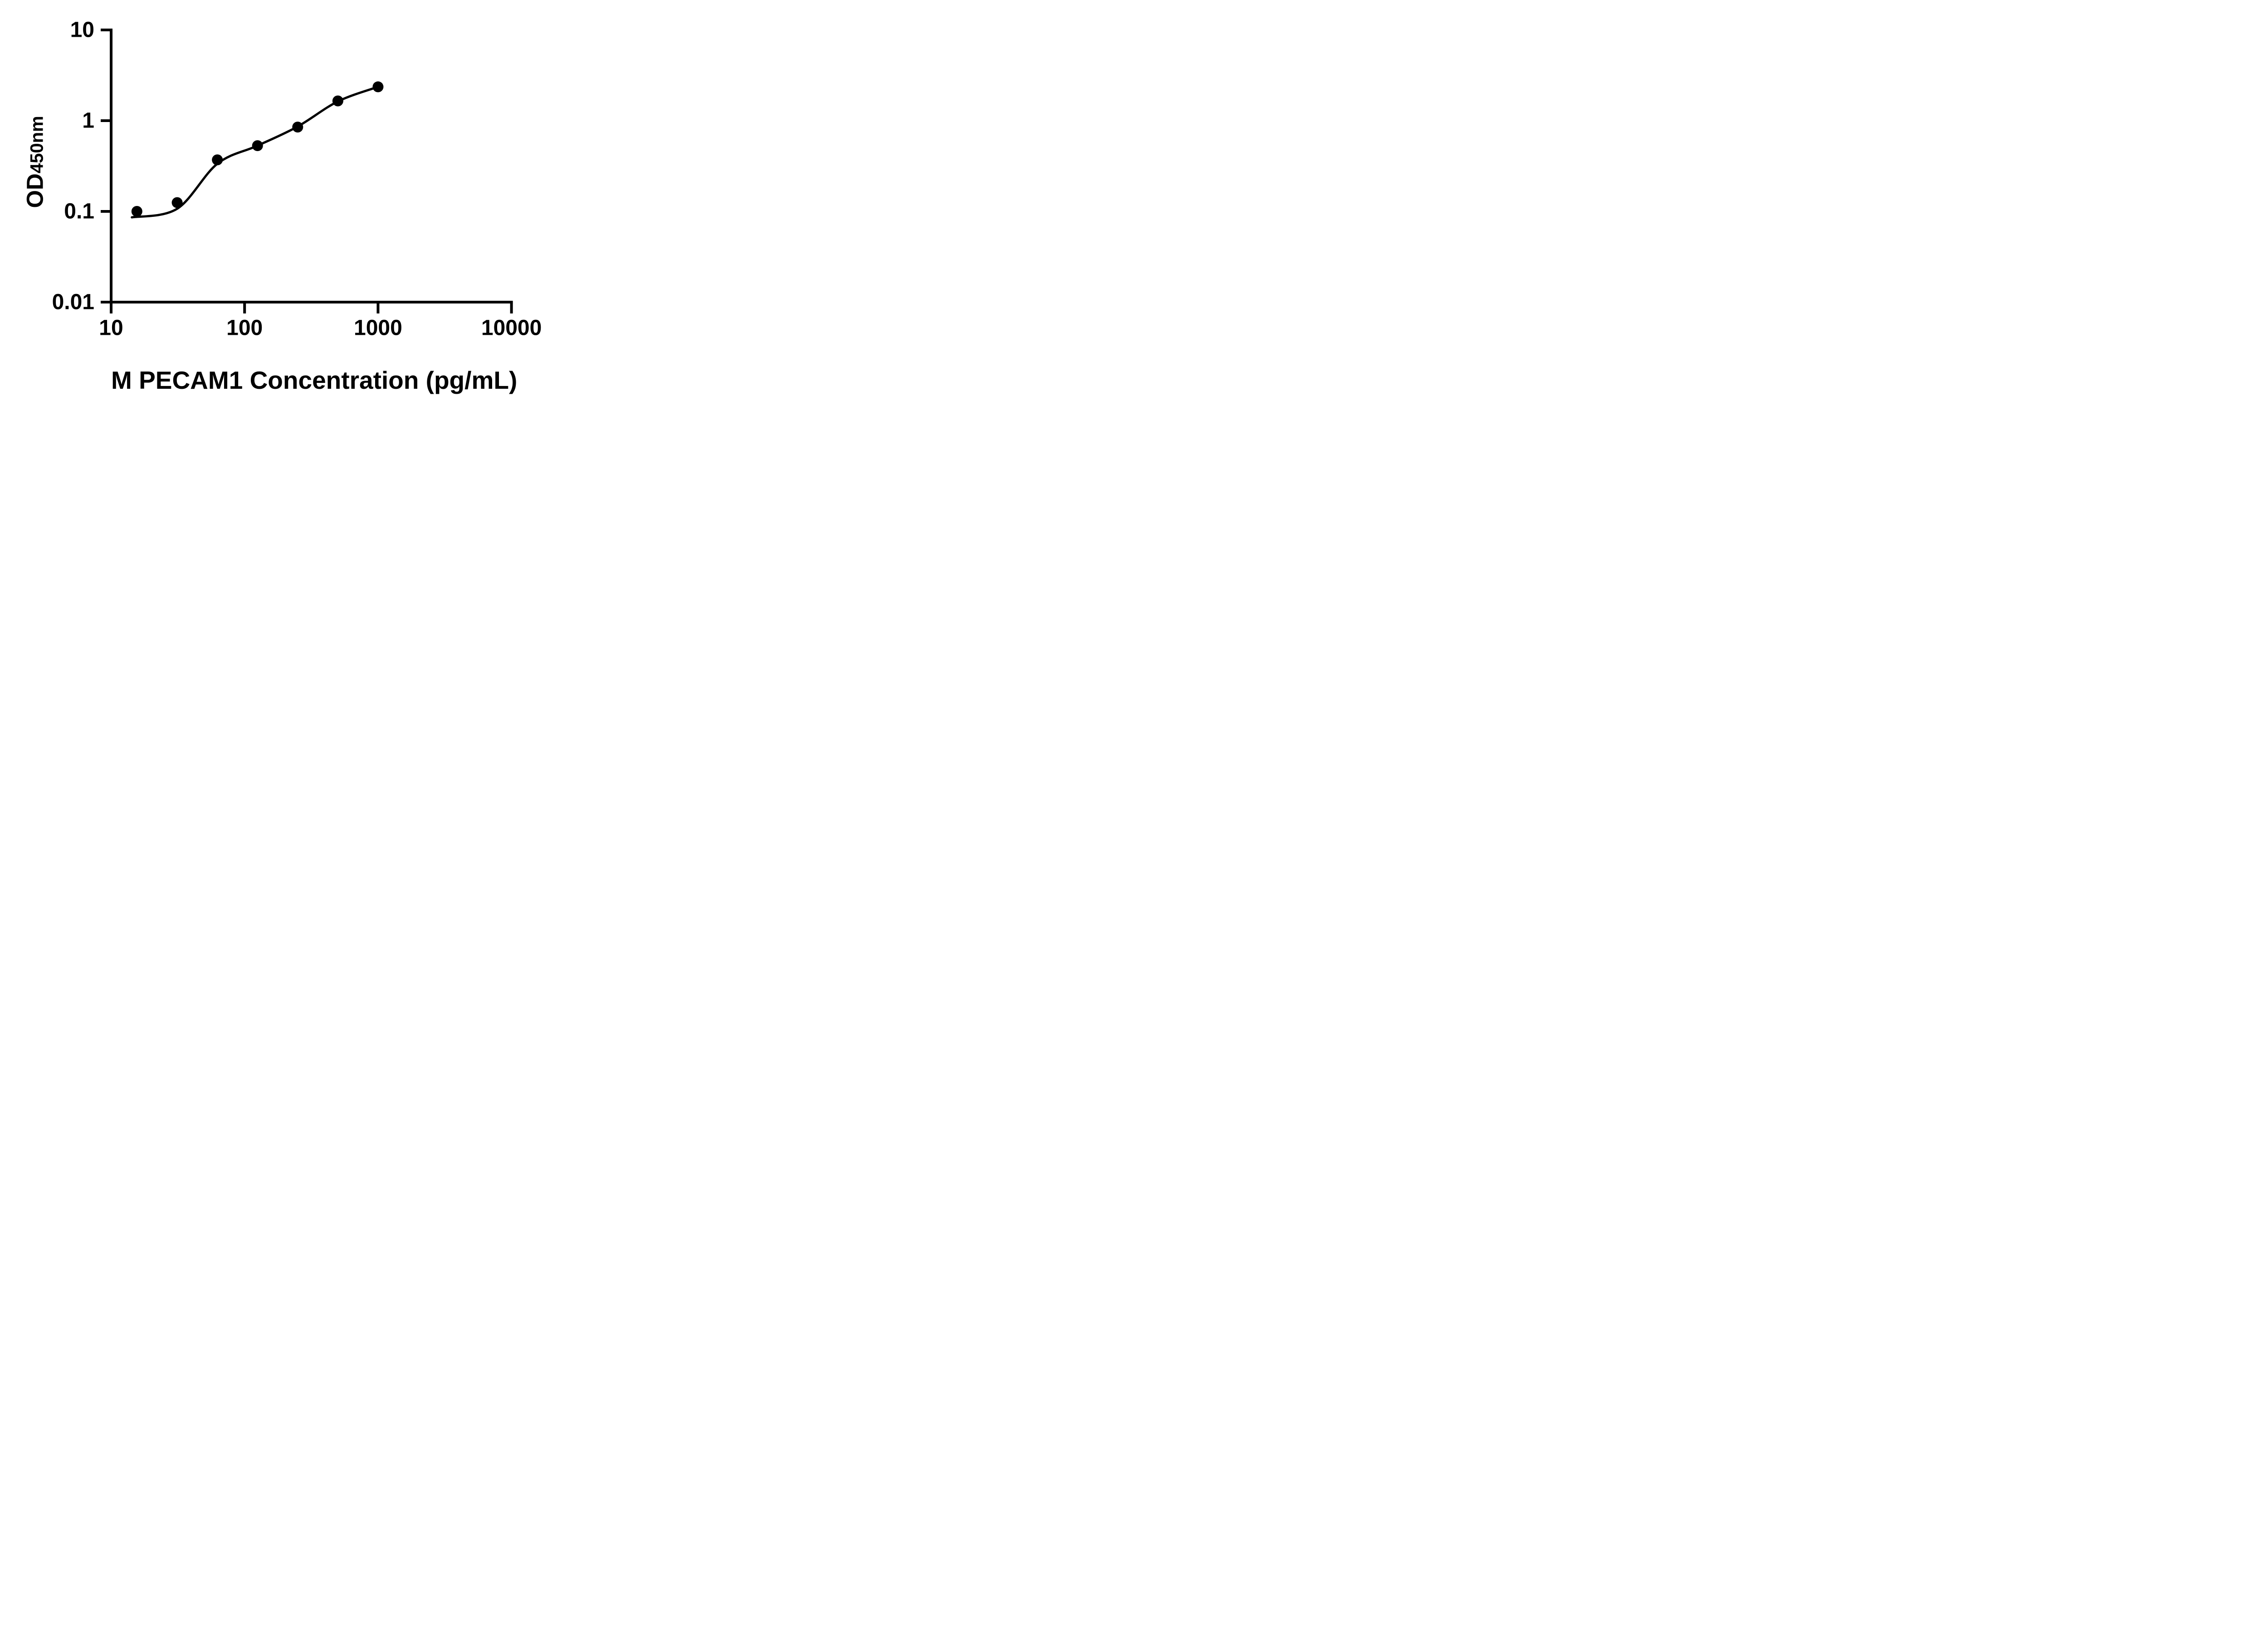 The image size is (2268, 1629). Describe the element at coordinates (512, 328) in the screenshot. I see `x-tick-label-10000: 10000` at that location.